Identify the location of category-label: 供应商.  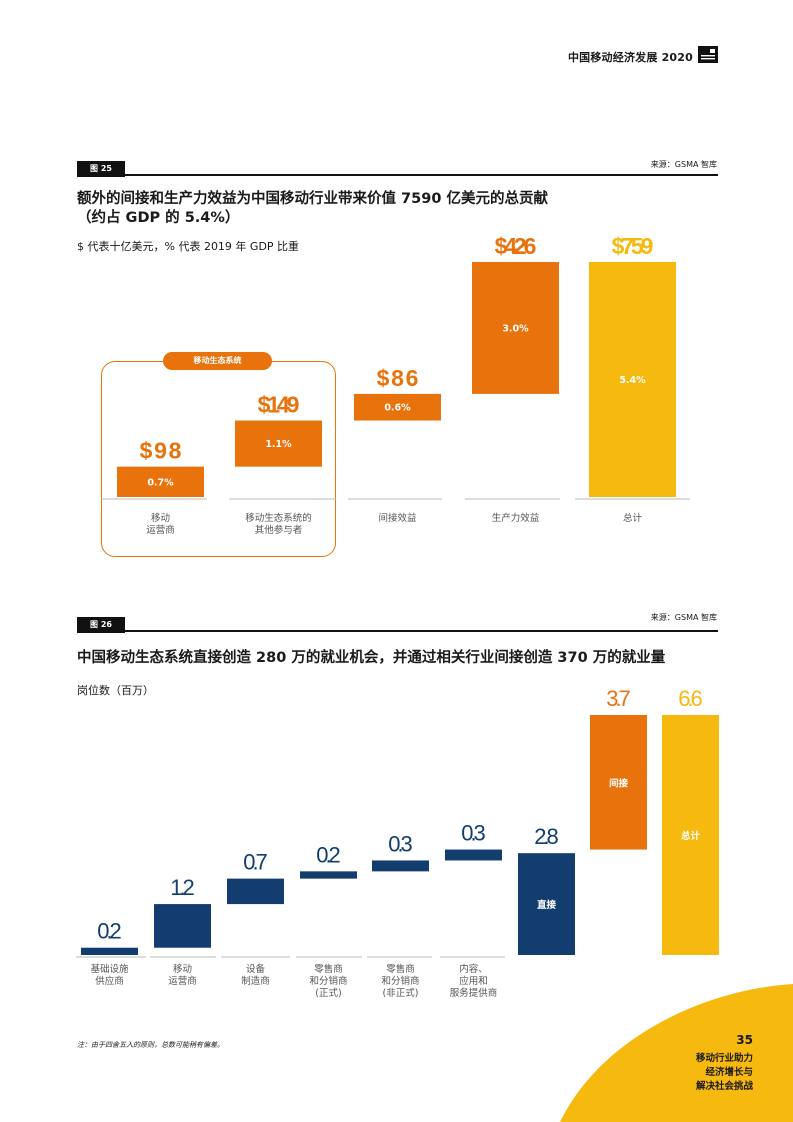
(109, 981).